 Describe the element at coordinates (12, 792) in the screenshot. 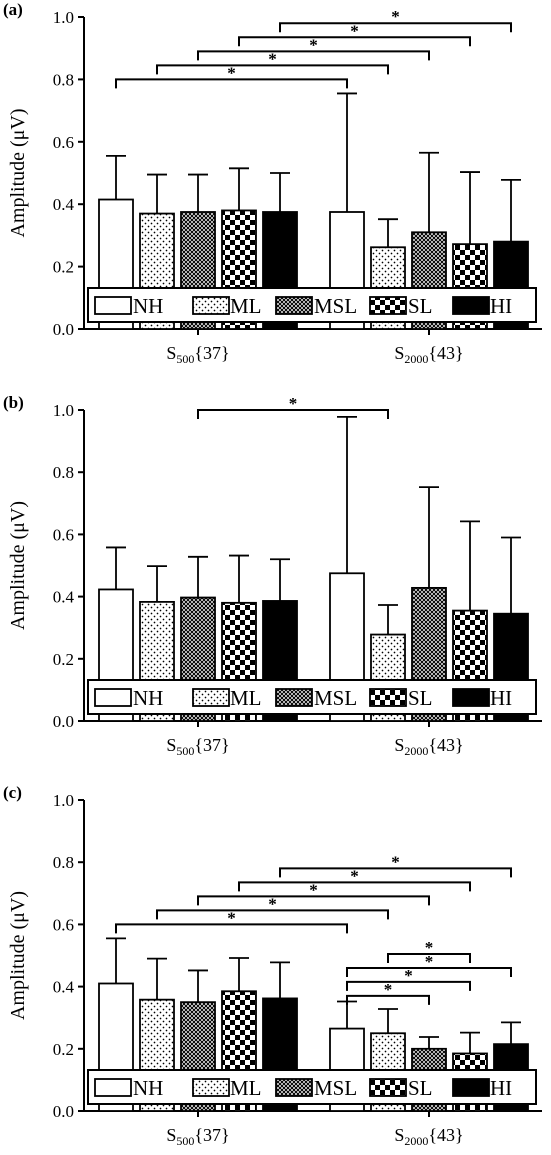

I see `panel-label: (c)` at that location.